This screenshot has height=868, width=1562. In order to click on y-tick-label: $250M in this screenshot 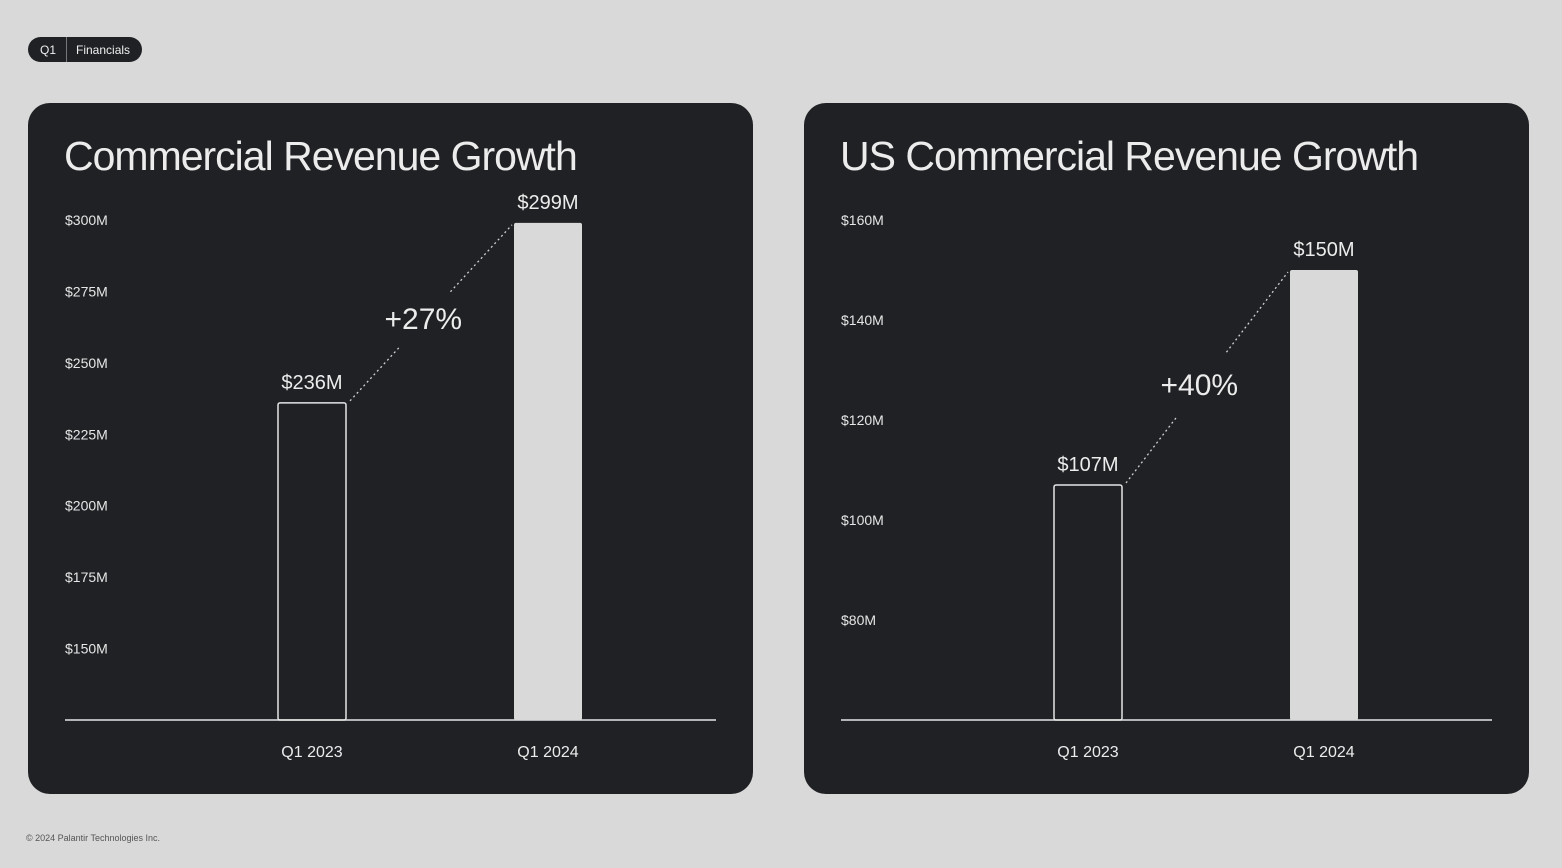, I will do `click(86, 363)`.